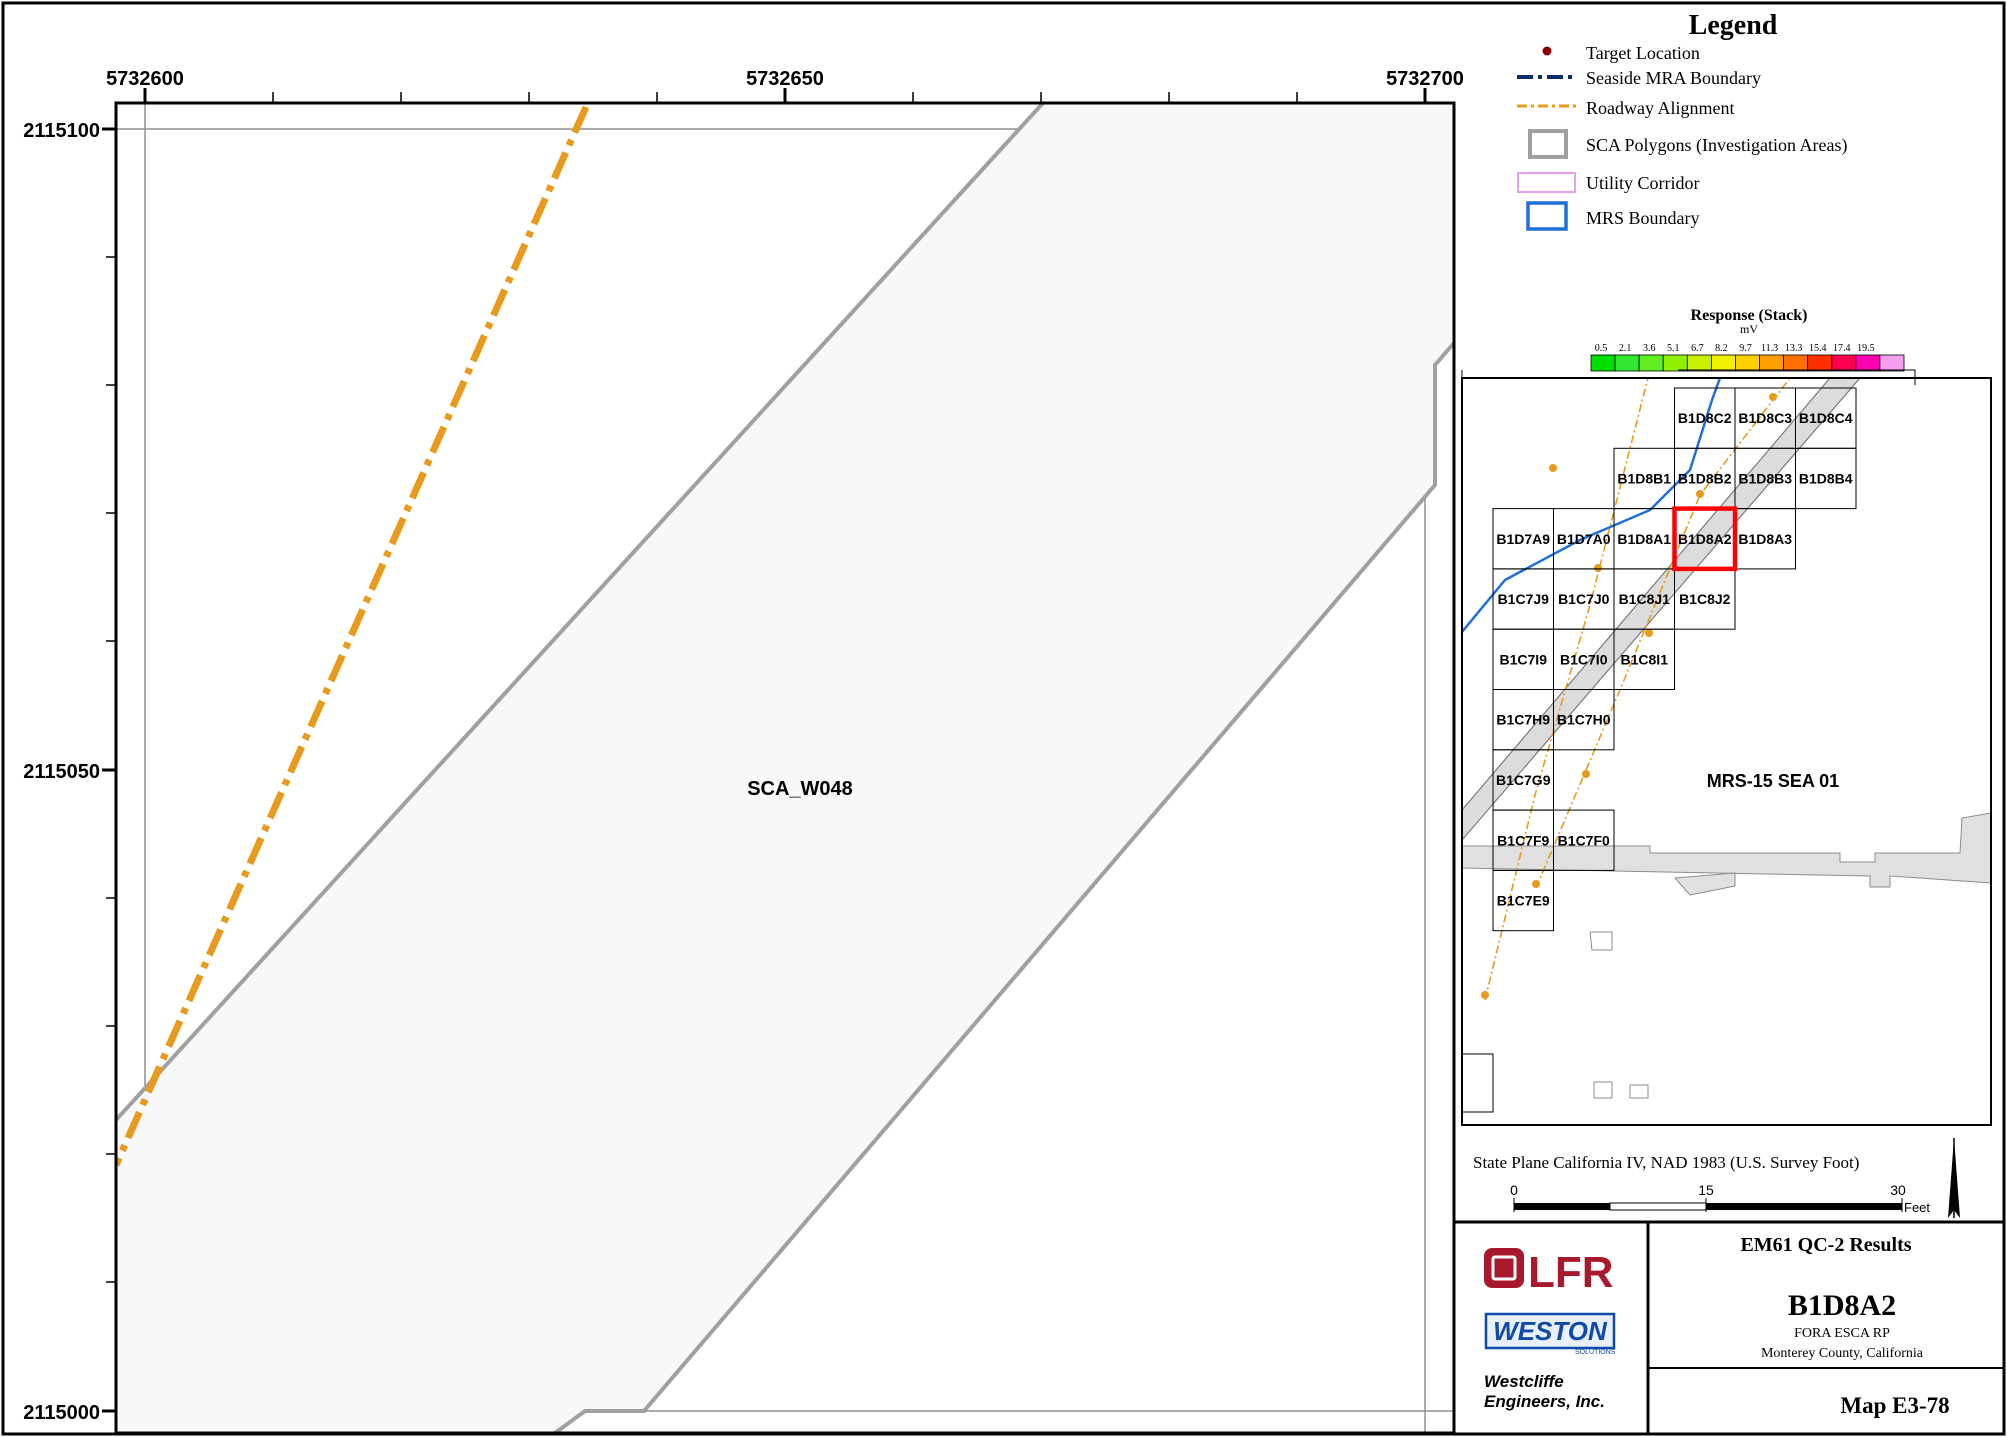 The image size is (2007, 1437). What do you see at coordinates (1584, 599) in the screenshot?
I see `inset-grid-label: B1C7J0` at bounding box center [1584, 599].